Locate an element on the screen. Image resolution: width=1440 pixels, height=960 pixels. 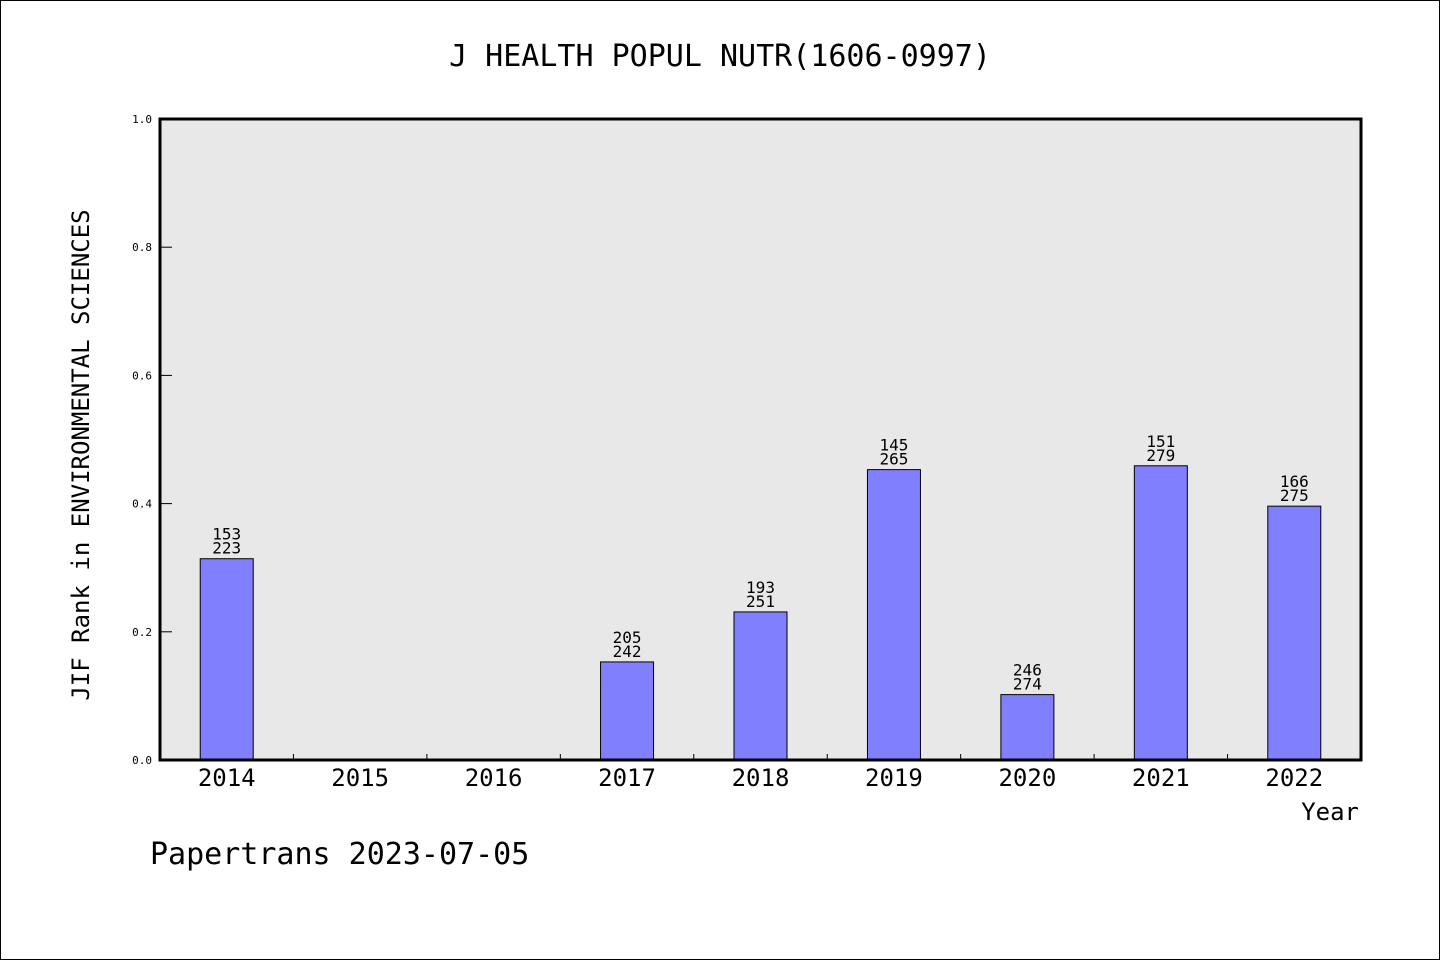
data-label-rank: 193 is located at coordinates (760, 587).